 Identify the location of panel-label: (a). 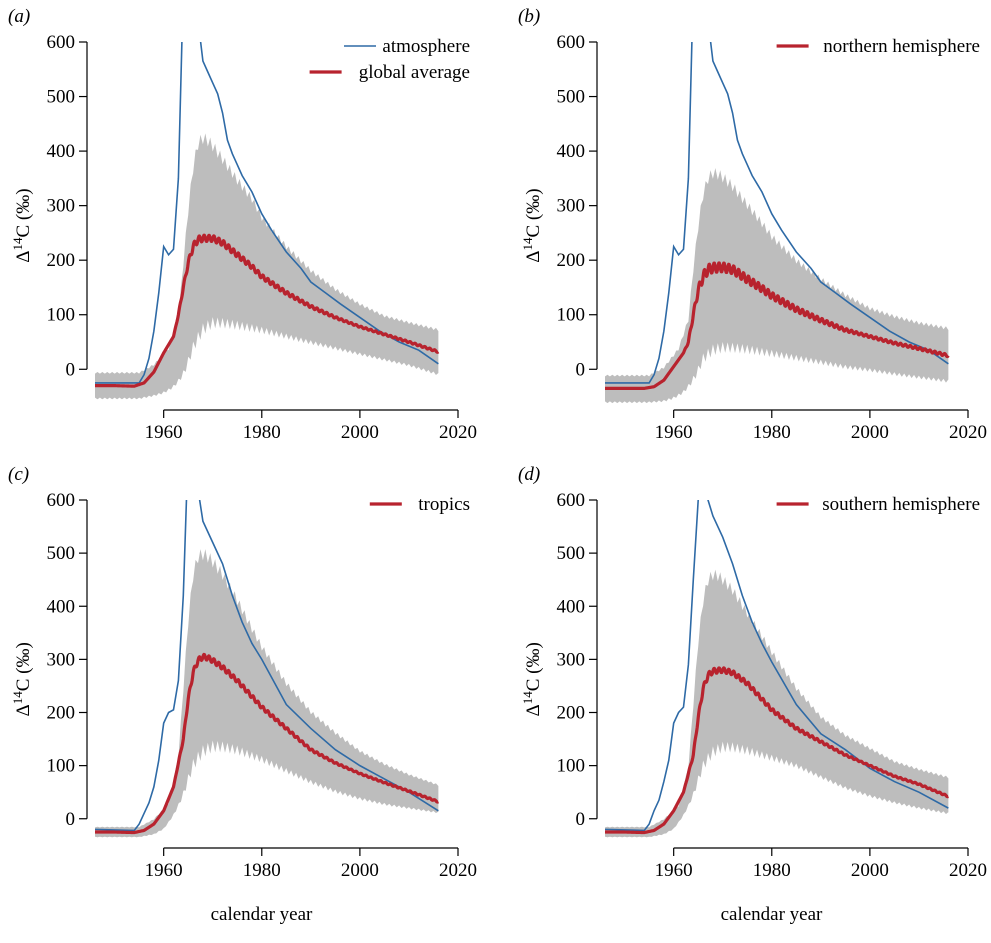
(19, 16).